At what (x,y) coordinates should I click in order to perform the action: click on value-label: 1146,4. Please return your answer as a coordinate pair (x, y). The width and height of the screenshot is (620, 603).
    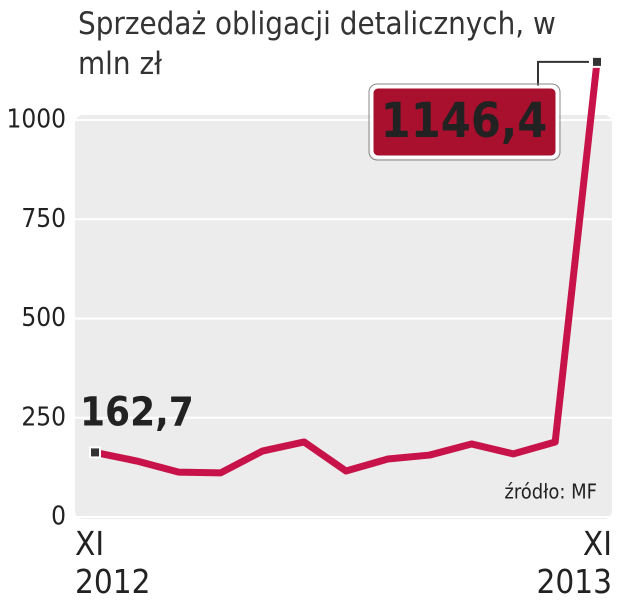
    Looking at the image, I should click on (464, 121).